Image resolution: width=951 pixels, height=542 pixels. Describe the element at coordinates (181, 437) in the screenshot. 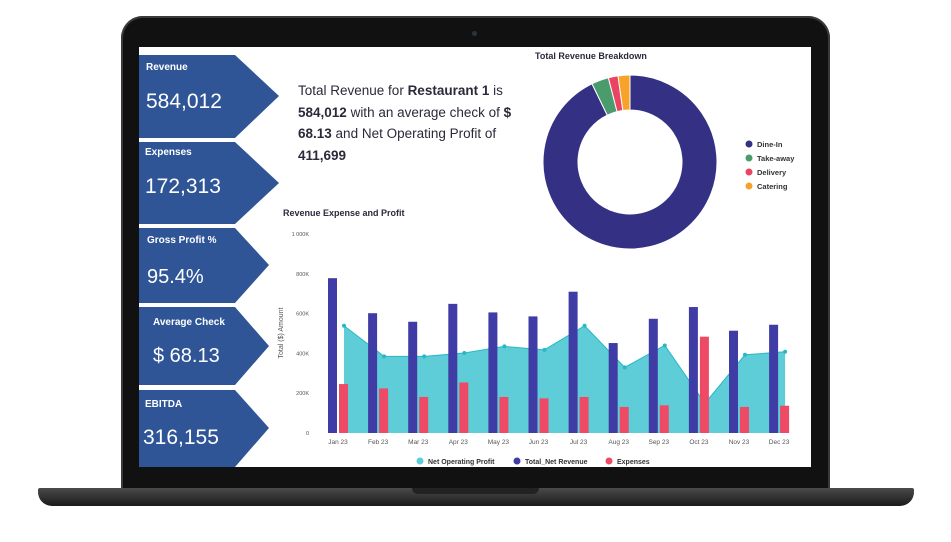

I see `kpi-value: 316,155` at that location.